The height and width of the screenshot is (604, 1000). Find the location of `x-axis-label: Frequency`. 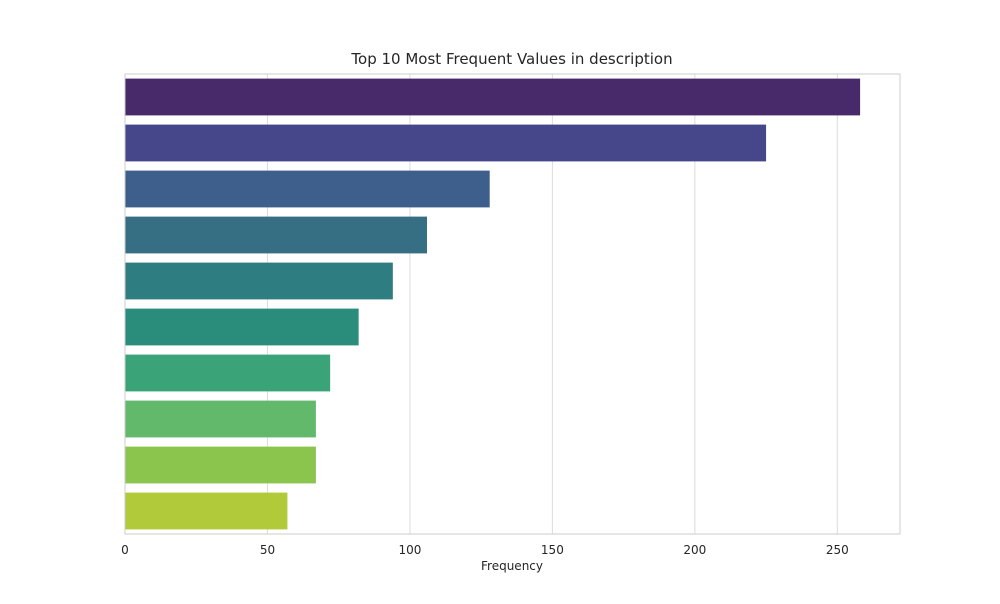

x-axis-label: Frequency is located at coordinates (512, 566).